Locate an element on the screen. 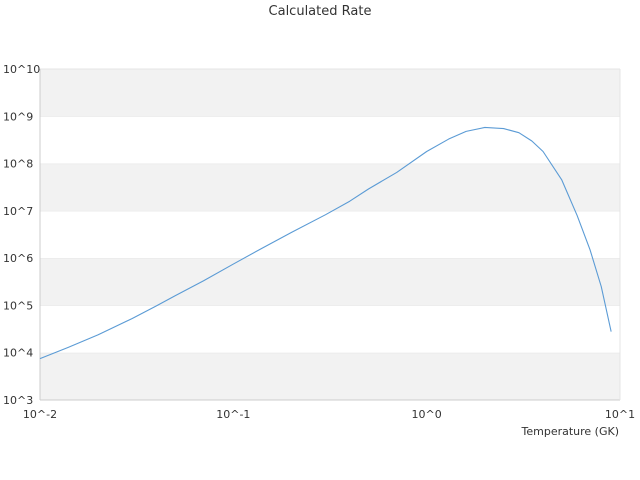 The width and height of the screenshot is (640, 480). y-tick-label: 10^7 is located at coordinates (18, 211).